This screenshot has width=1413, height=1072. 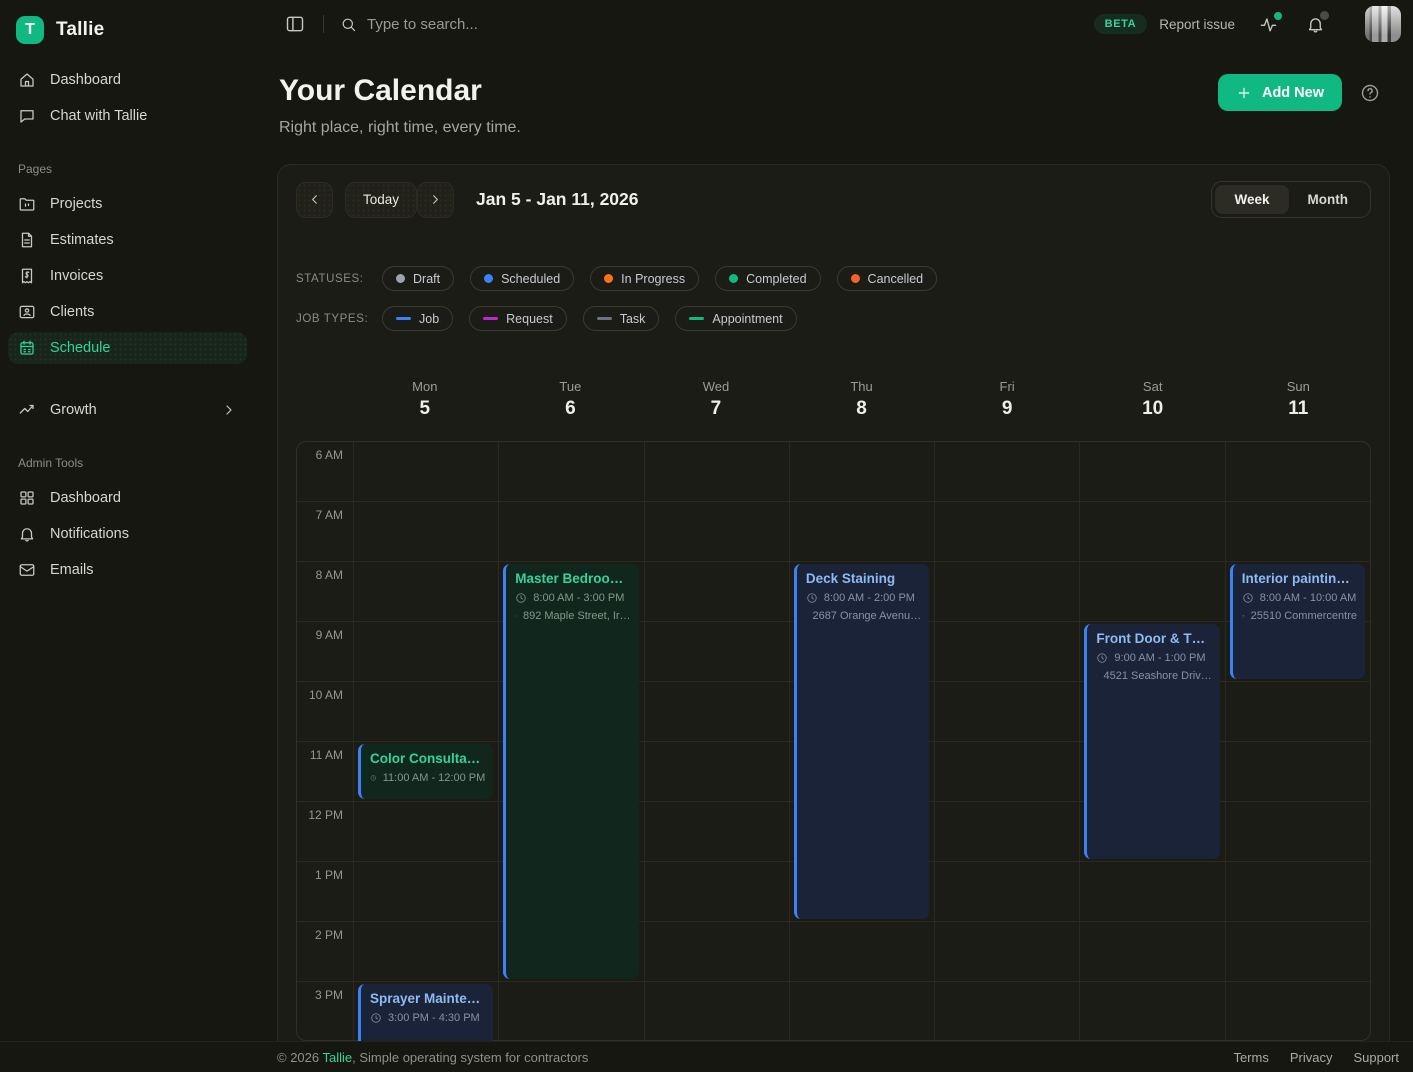 I want to click on plus-icon, so click(x=1244, y=92).